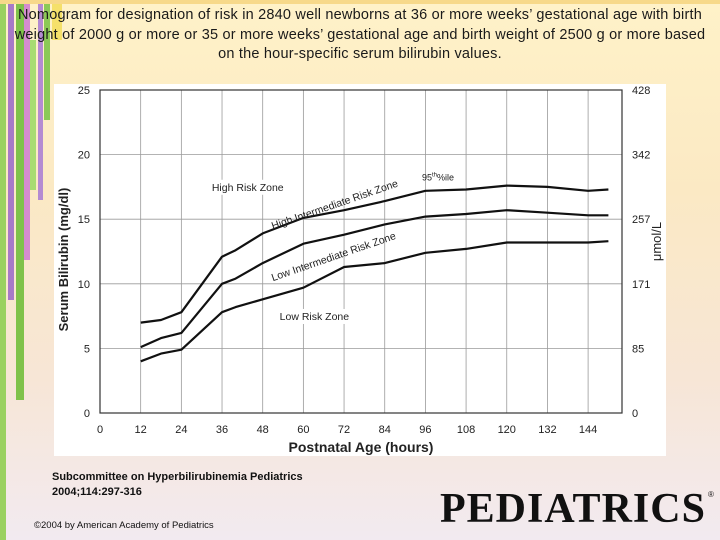  I want to click on x-tick-label: 24, so click(181, 430).